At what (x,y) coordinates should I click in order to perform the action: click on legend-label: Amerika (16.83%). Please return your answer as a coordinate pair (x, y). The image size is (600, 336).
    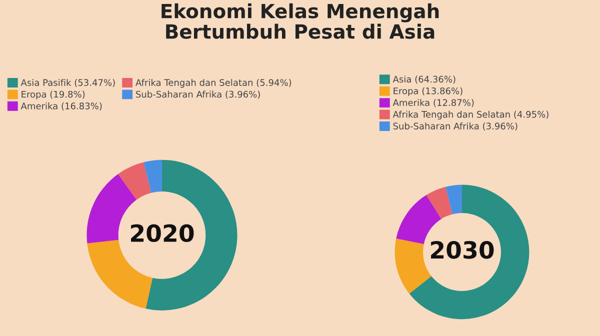
    Looking at the image, I should click on (61, 106).